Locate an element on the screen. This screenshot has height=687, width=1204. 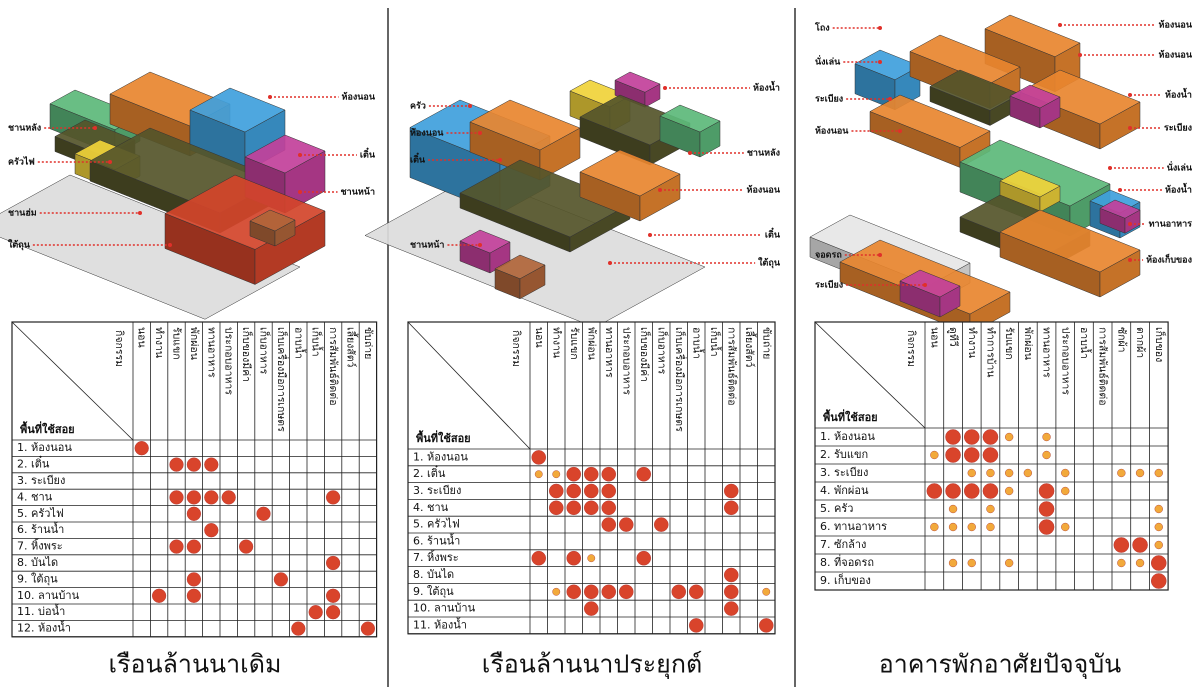
diagram-label: ชานหน้า is located at coordinates (427, 245).